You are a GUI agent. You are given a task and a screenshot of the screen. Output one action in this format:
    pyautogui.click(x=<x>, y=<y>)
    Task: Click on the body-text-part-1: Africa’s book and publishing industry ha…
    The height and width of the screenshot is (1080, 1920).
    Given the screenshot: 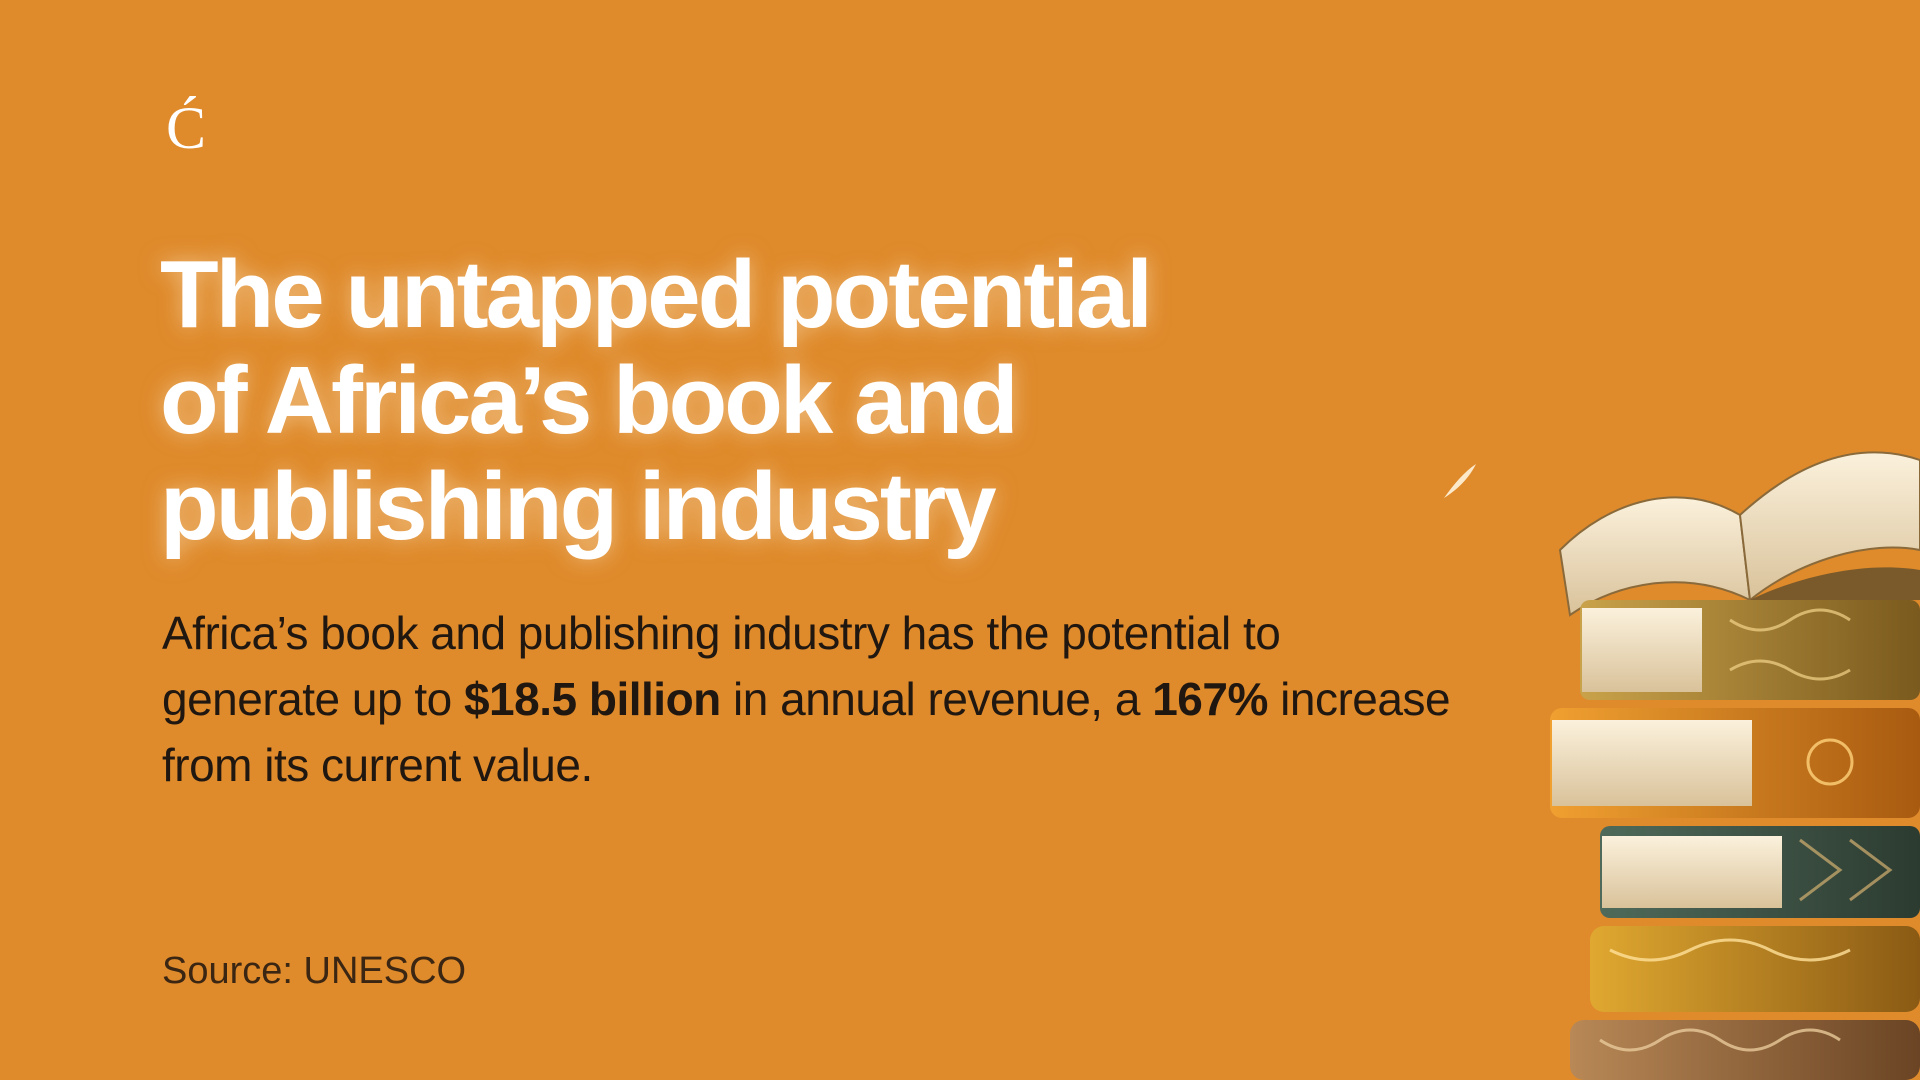 What is the action you would take?
    pyautogui.click(x=721, y=666)
    